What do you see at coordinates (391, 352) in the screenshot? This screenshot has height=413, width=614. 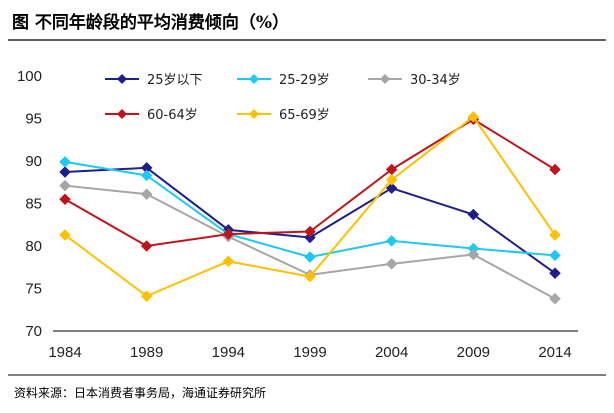 I see `x-tick-label: 2004` at bounding box center [391, 352].